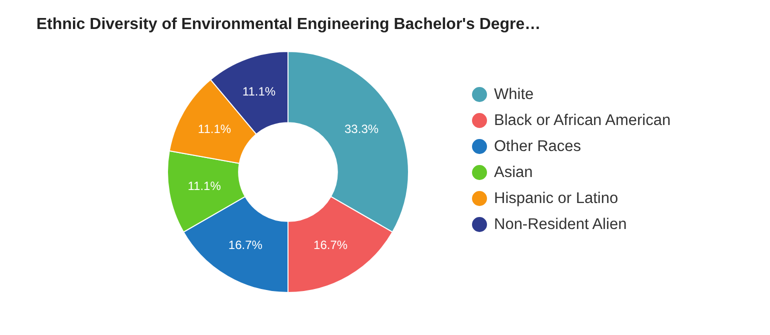  Describe the element at coordinates (538, 147) in the screenshot. I see `legend-label: Other Races` at that location.